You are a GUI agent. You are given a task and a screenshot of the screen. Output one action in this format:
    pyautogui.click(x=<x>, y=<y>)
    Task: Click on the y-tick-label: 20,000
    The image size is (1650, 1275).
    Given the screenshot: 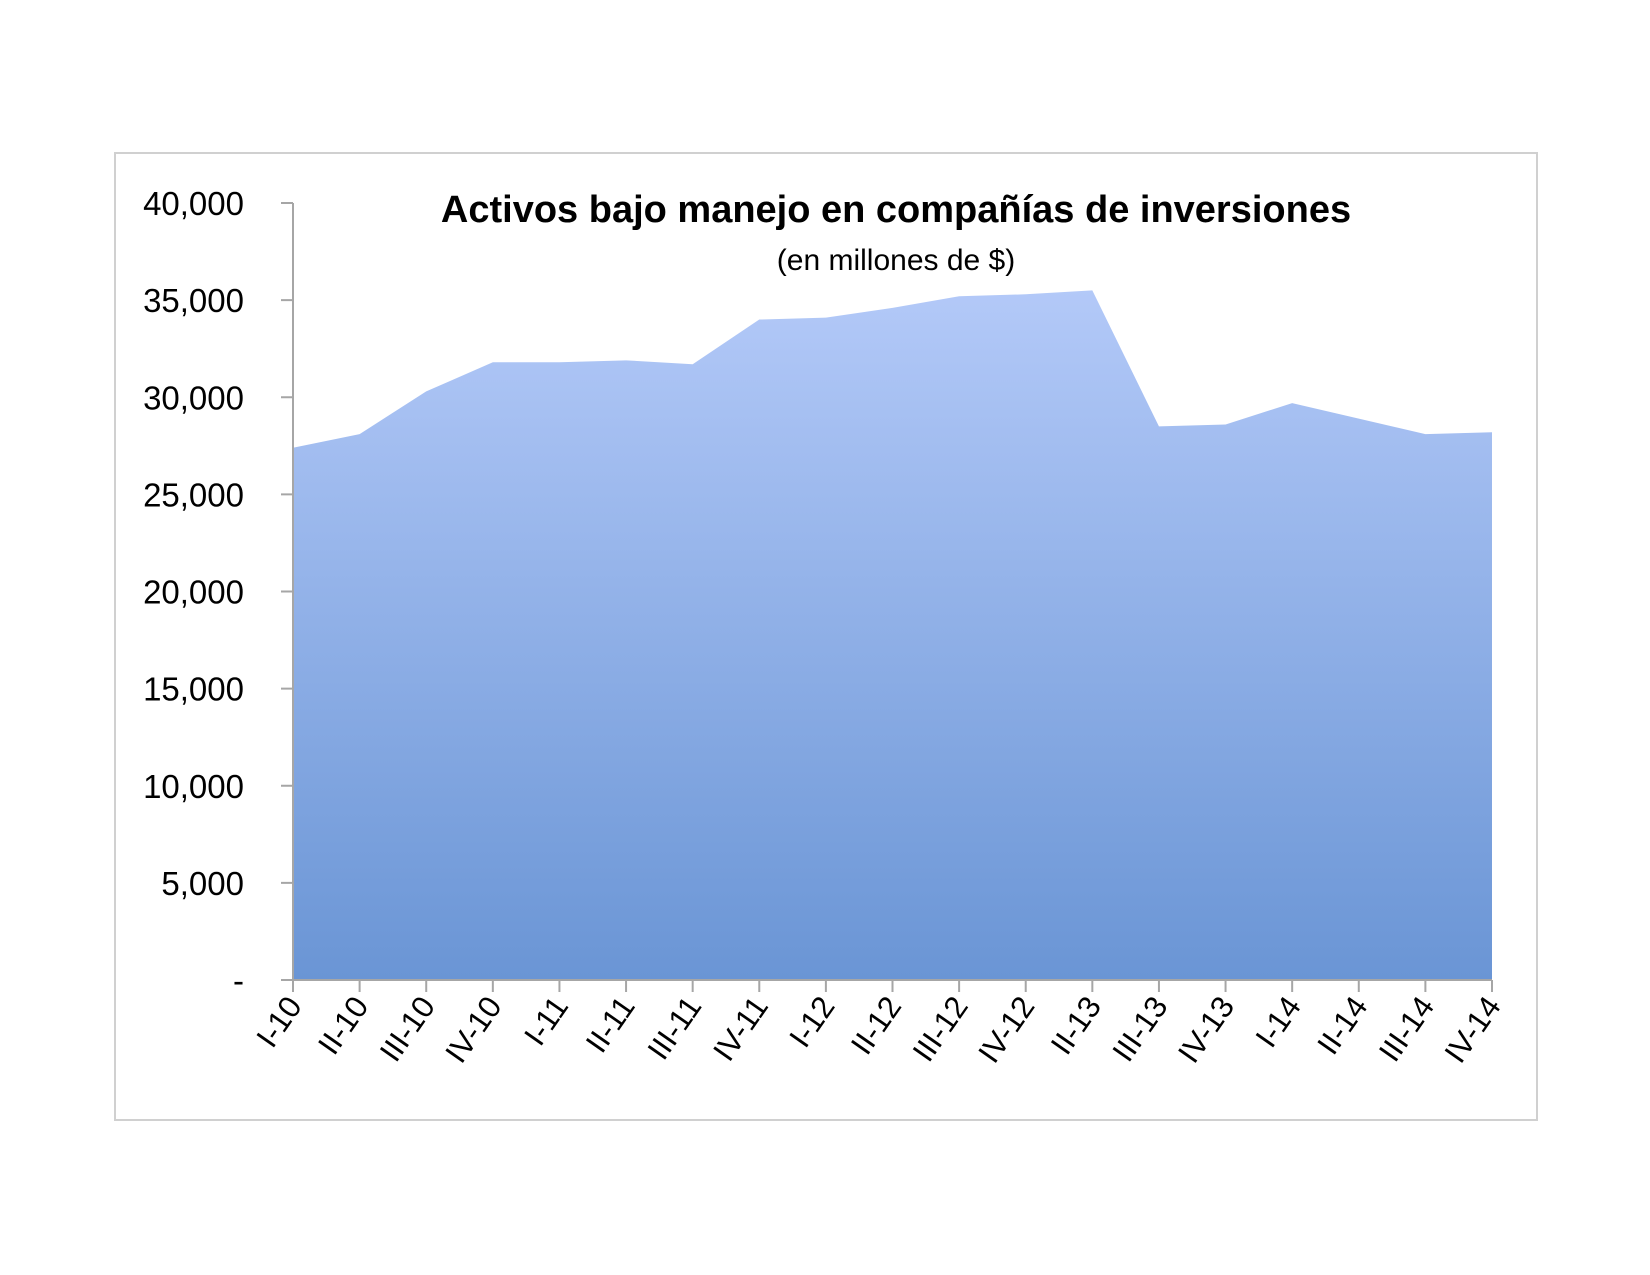 What is the action you would take?
    pyautogui.click(x=193, y=592)
    